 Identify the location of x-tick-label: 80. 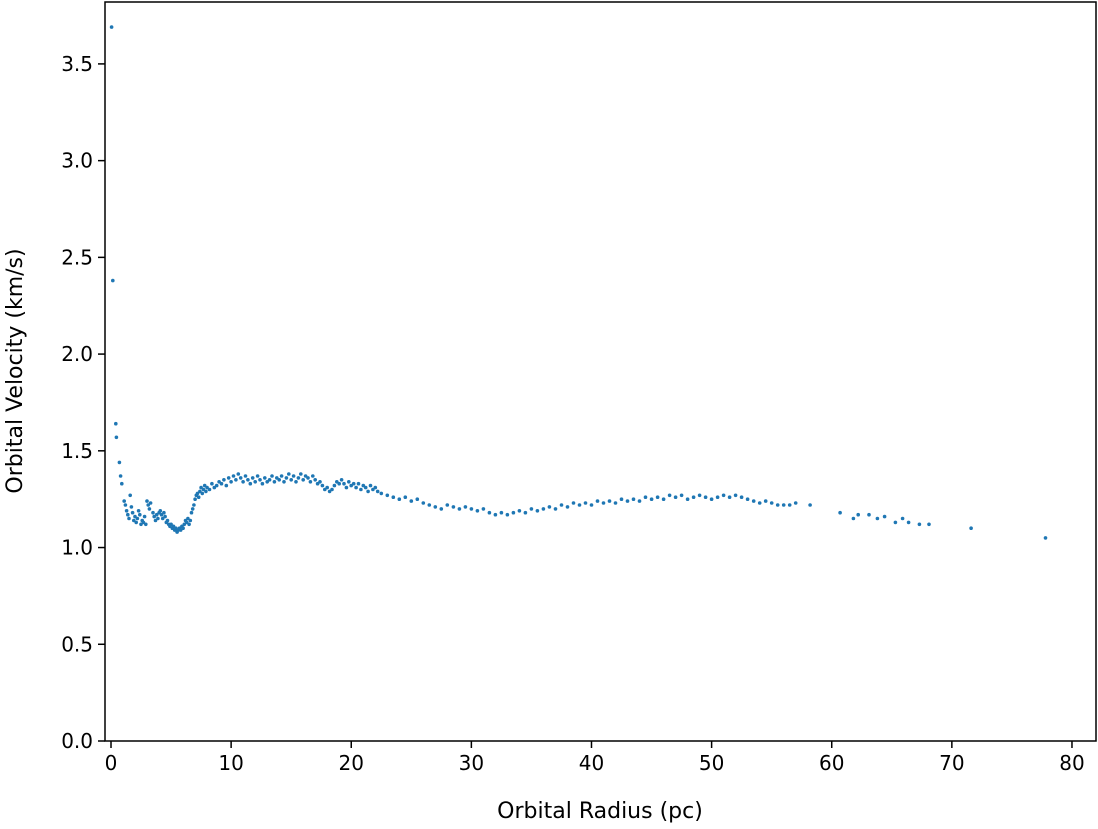
(1071, 763).